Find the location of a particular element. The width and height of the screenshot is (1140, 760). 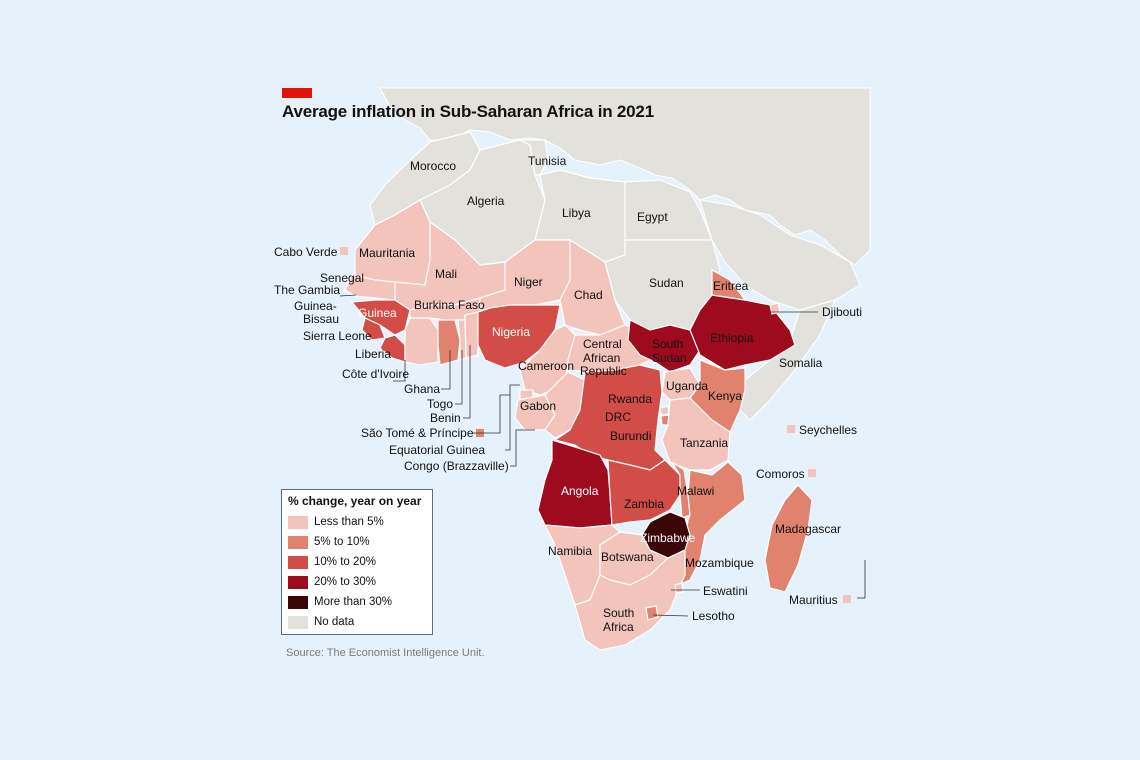

label-madagascar: Madagascar is located at coordinates (808, 529).